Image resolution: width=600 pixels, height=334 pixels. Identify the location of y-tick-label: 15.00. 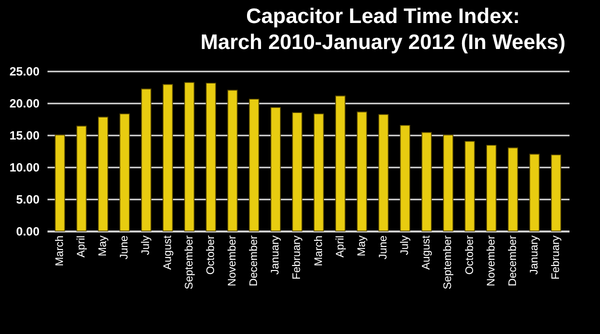
(24, 135).